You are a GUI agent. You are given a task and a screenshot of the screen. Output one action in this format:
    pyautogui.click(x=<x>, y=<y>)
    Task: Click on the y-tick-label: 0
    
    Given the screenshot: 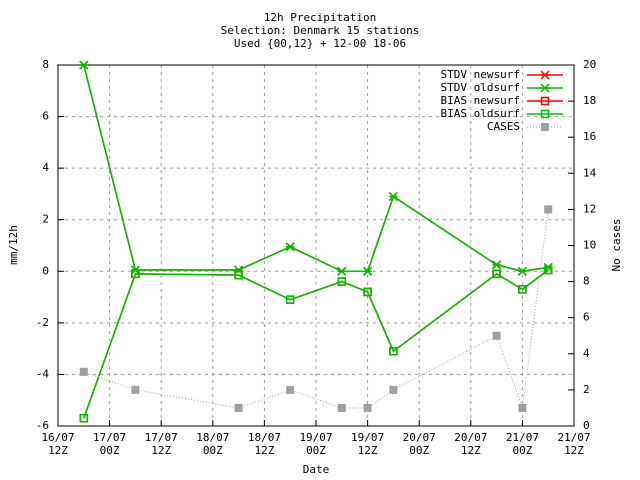 What is the action you would take?
    pyautogui.click(x=45, y=270)
    